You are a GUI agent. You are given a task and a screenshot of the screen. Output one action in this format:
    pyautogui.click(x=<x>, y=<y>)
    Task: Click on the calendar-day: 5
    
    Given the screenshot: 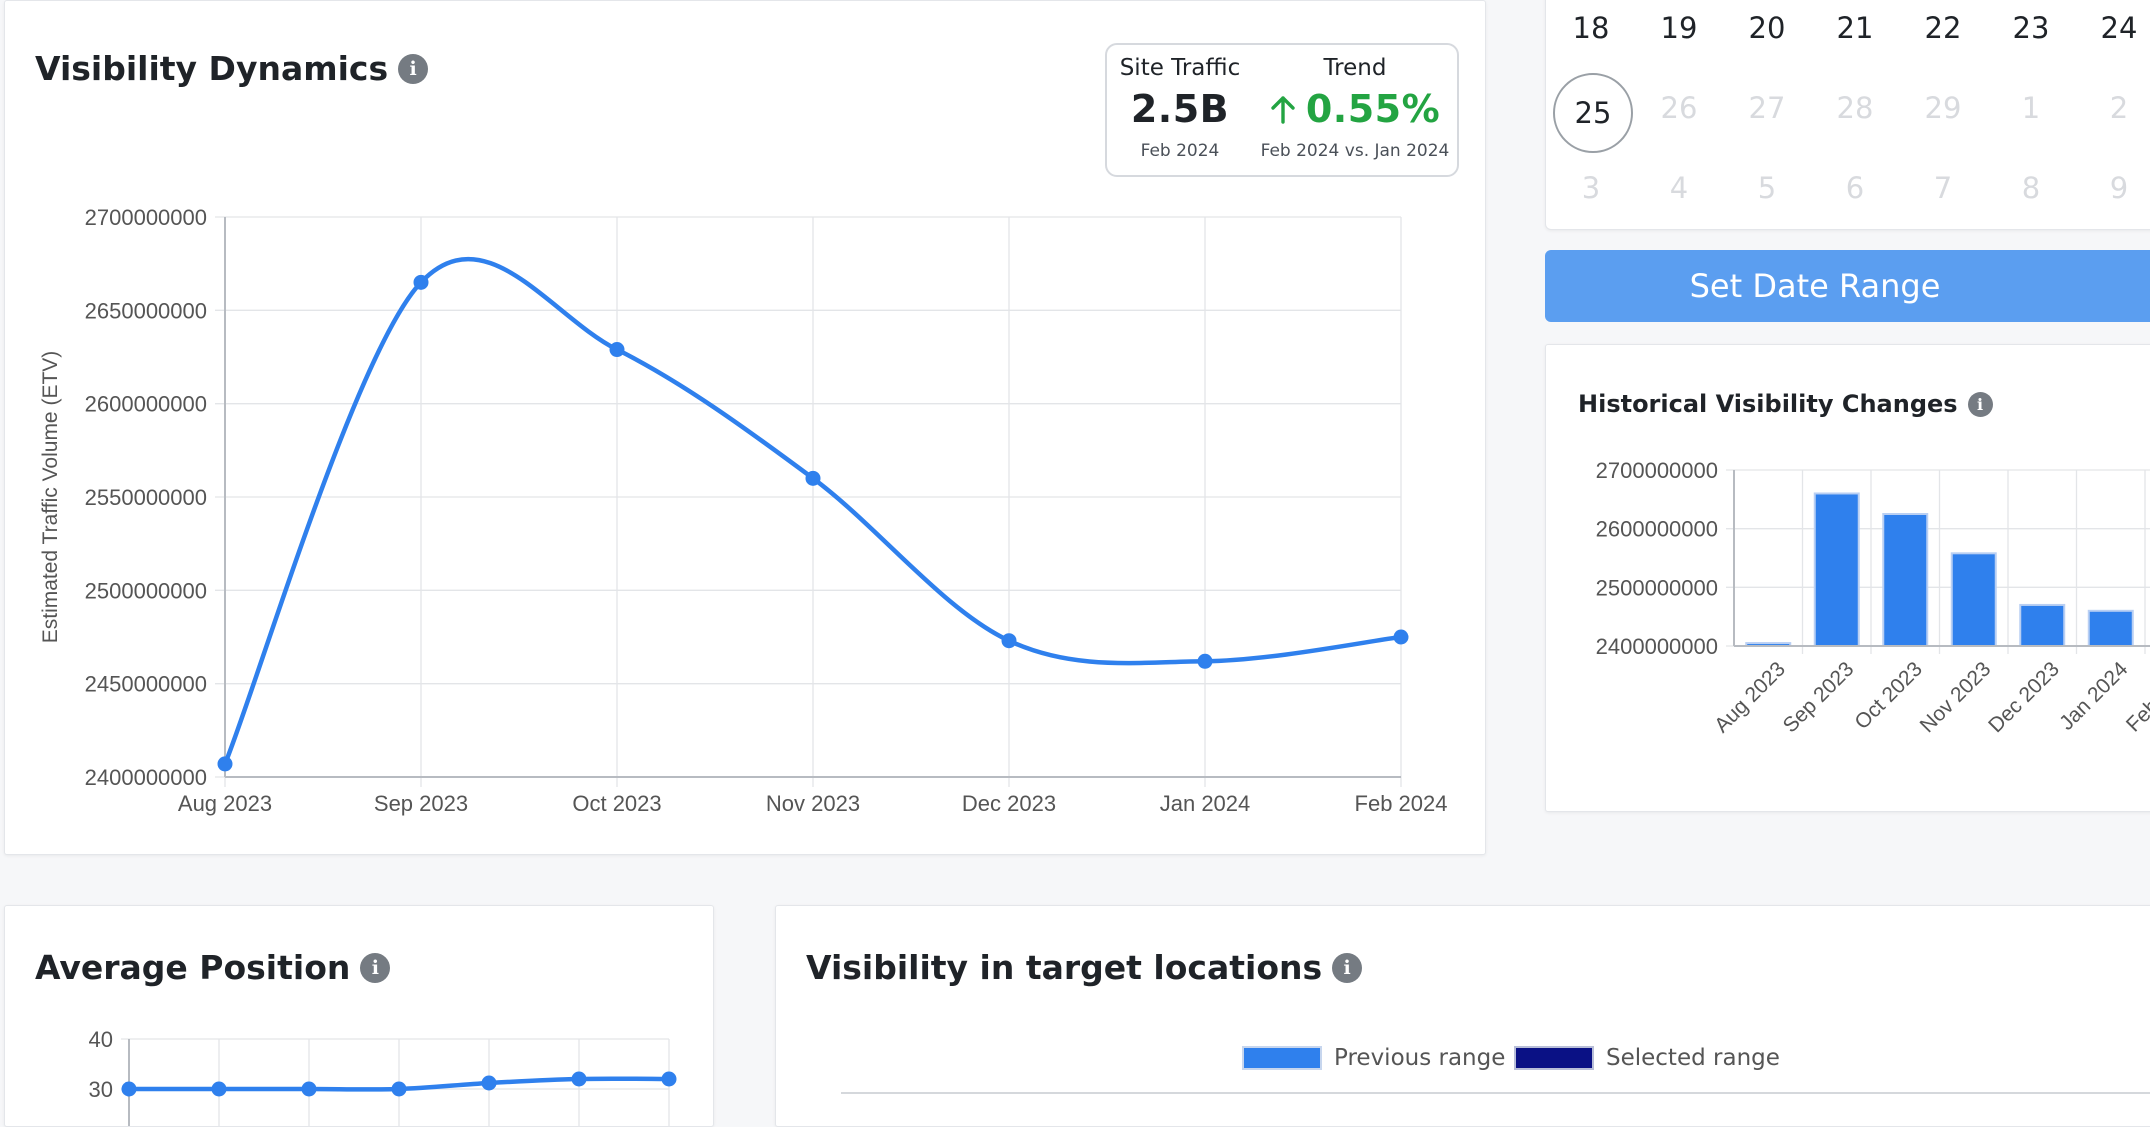 What is the action you would take?
    pyautogui.click(x=1767, y=188)
    